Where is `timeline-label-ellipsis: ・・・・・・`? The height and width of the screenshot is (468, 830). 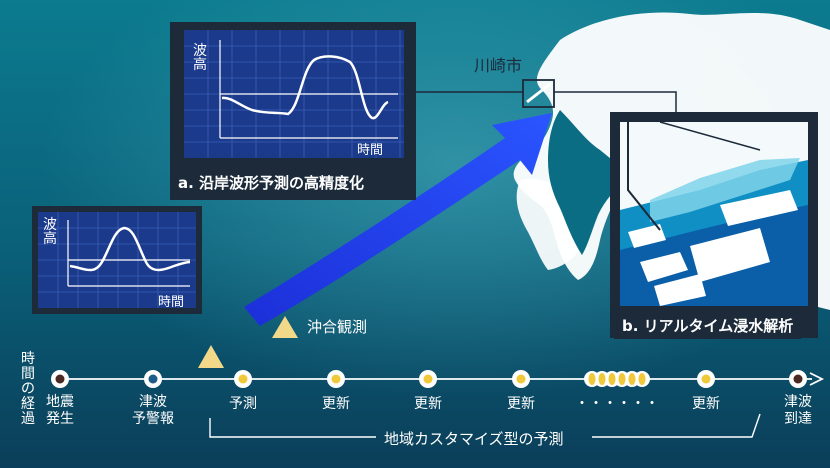
timeline-label-ellipsis: ・・・・・・ is located at coordinates (617, 404).